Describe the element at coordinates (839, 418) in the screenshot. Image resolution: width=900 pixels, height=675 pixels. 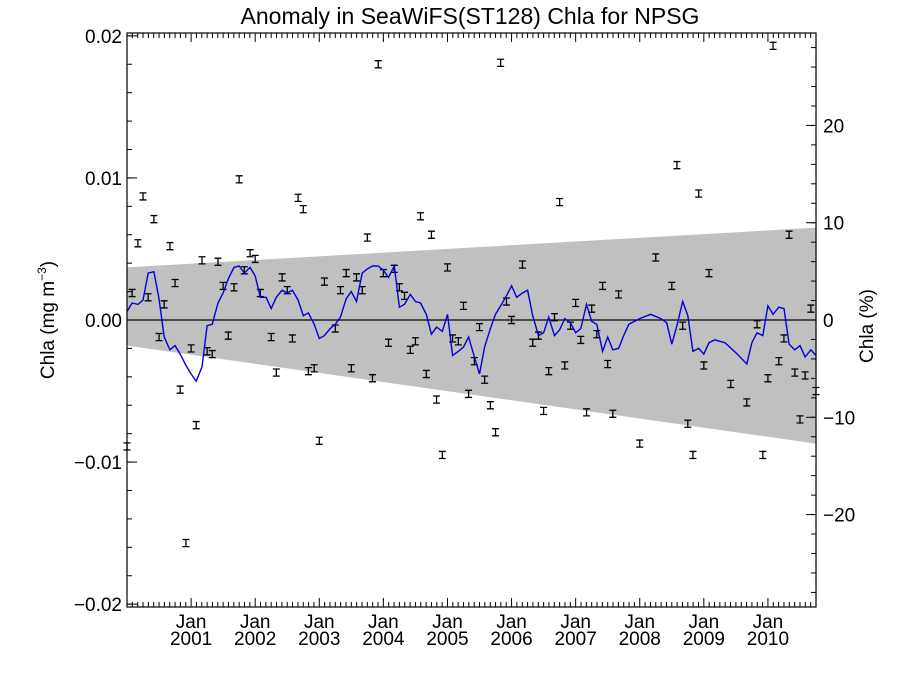
I see `y-tick-label-right: −10` at that location.